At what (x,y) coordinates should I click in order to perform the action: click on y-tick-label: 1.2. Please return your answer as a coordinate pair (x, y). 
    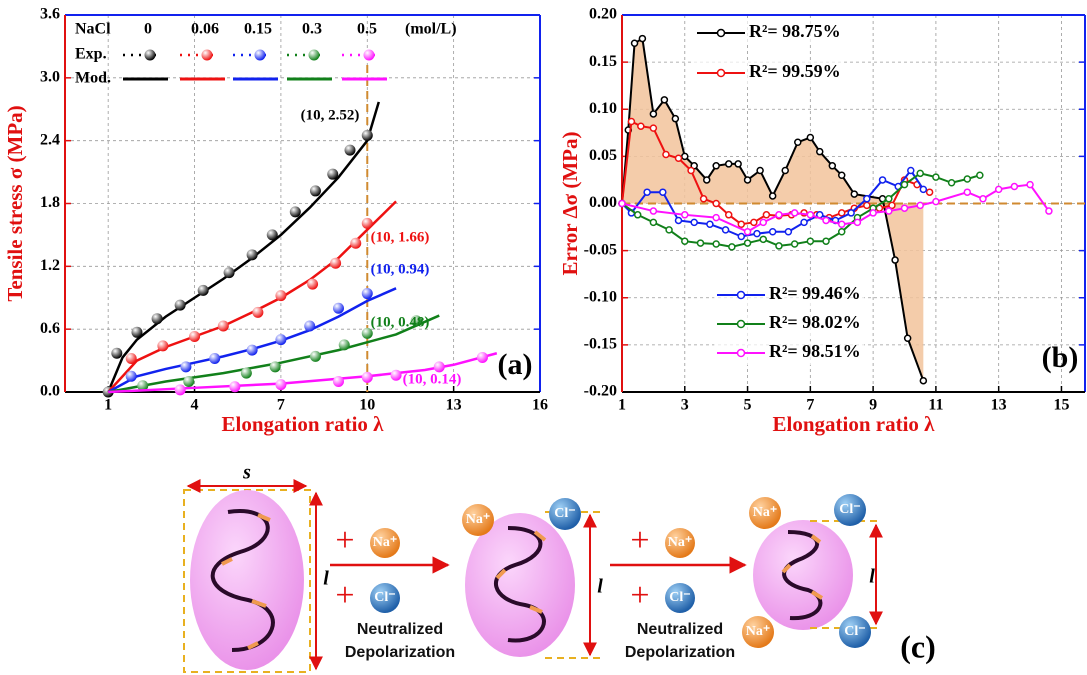
    Looking at the image, I should click on (50, 265).